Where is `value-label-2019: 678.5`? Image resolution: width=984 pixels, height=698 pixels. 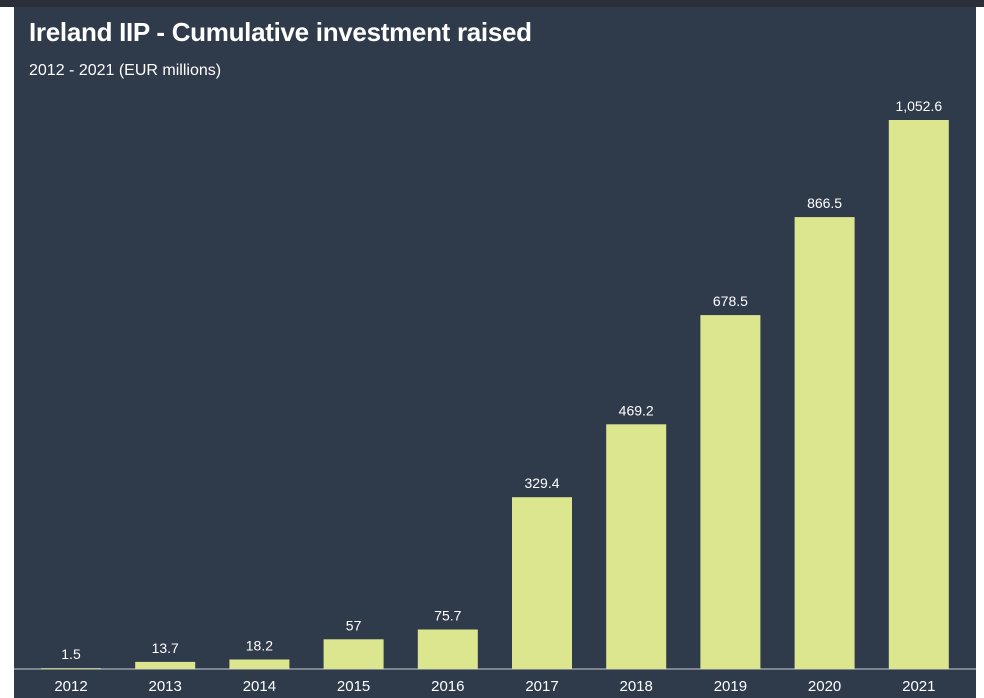
value-label-2019: 678.5 is located at coordinates (730, 301).